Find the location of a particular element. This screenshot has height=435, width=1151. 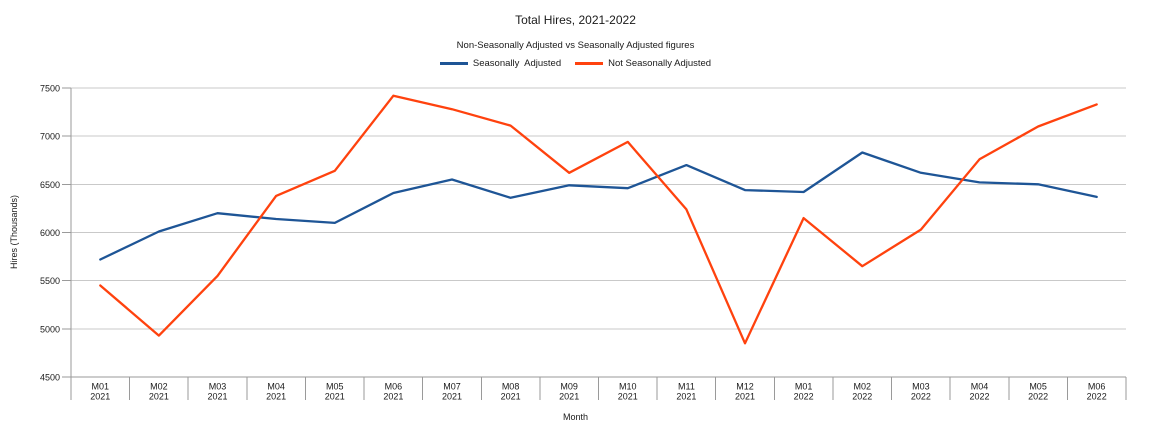

x-tick-label-month: M07 is located at coordinates (452, 387).